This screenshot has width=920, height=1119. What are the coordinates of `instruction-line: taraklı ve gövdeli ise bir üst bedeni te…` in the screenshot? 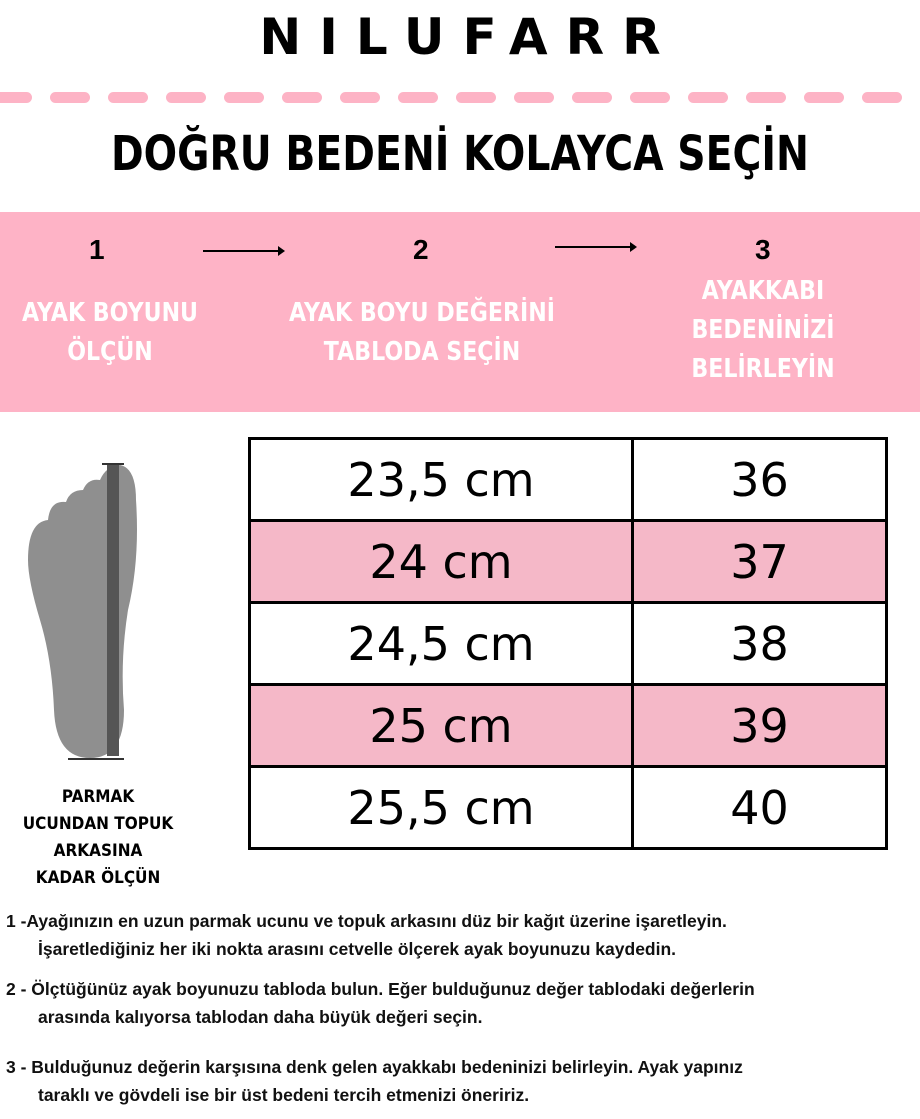 It's located at (284, 1095).